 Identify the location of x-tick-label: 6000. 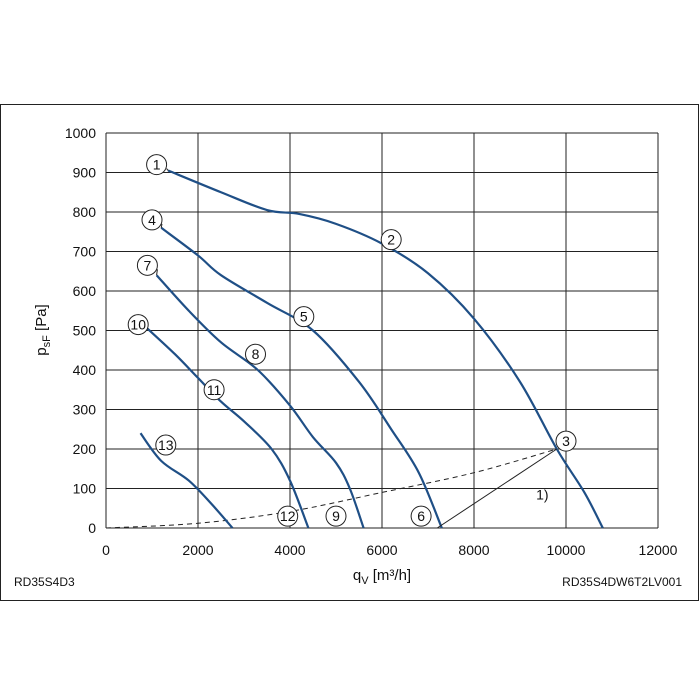
(381, 550).